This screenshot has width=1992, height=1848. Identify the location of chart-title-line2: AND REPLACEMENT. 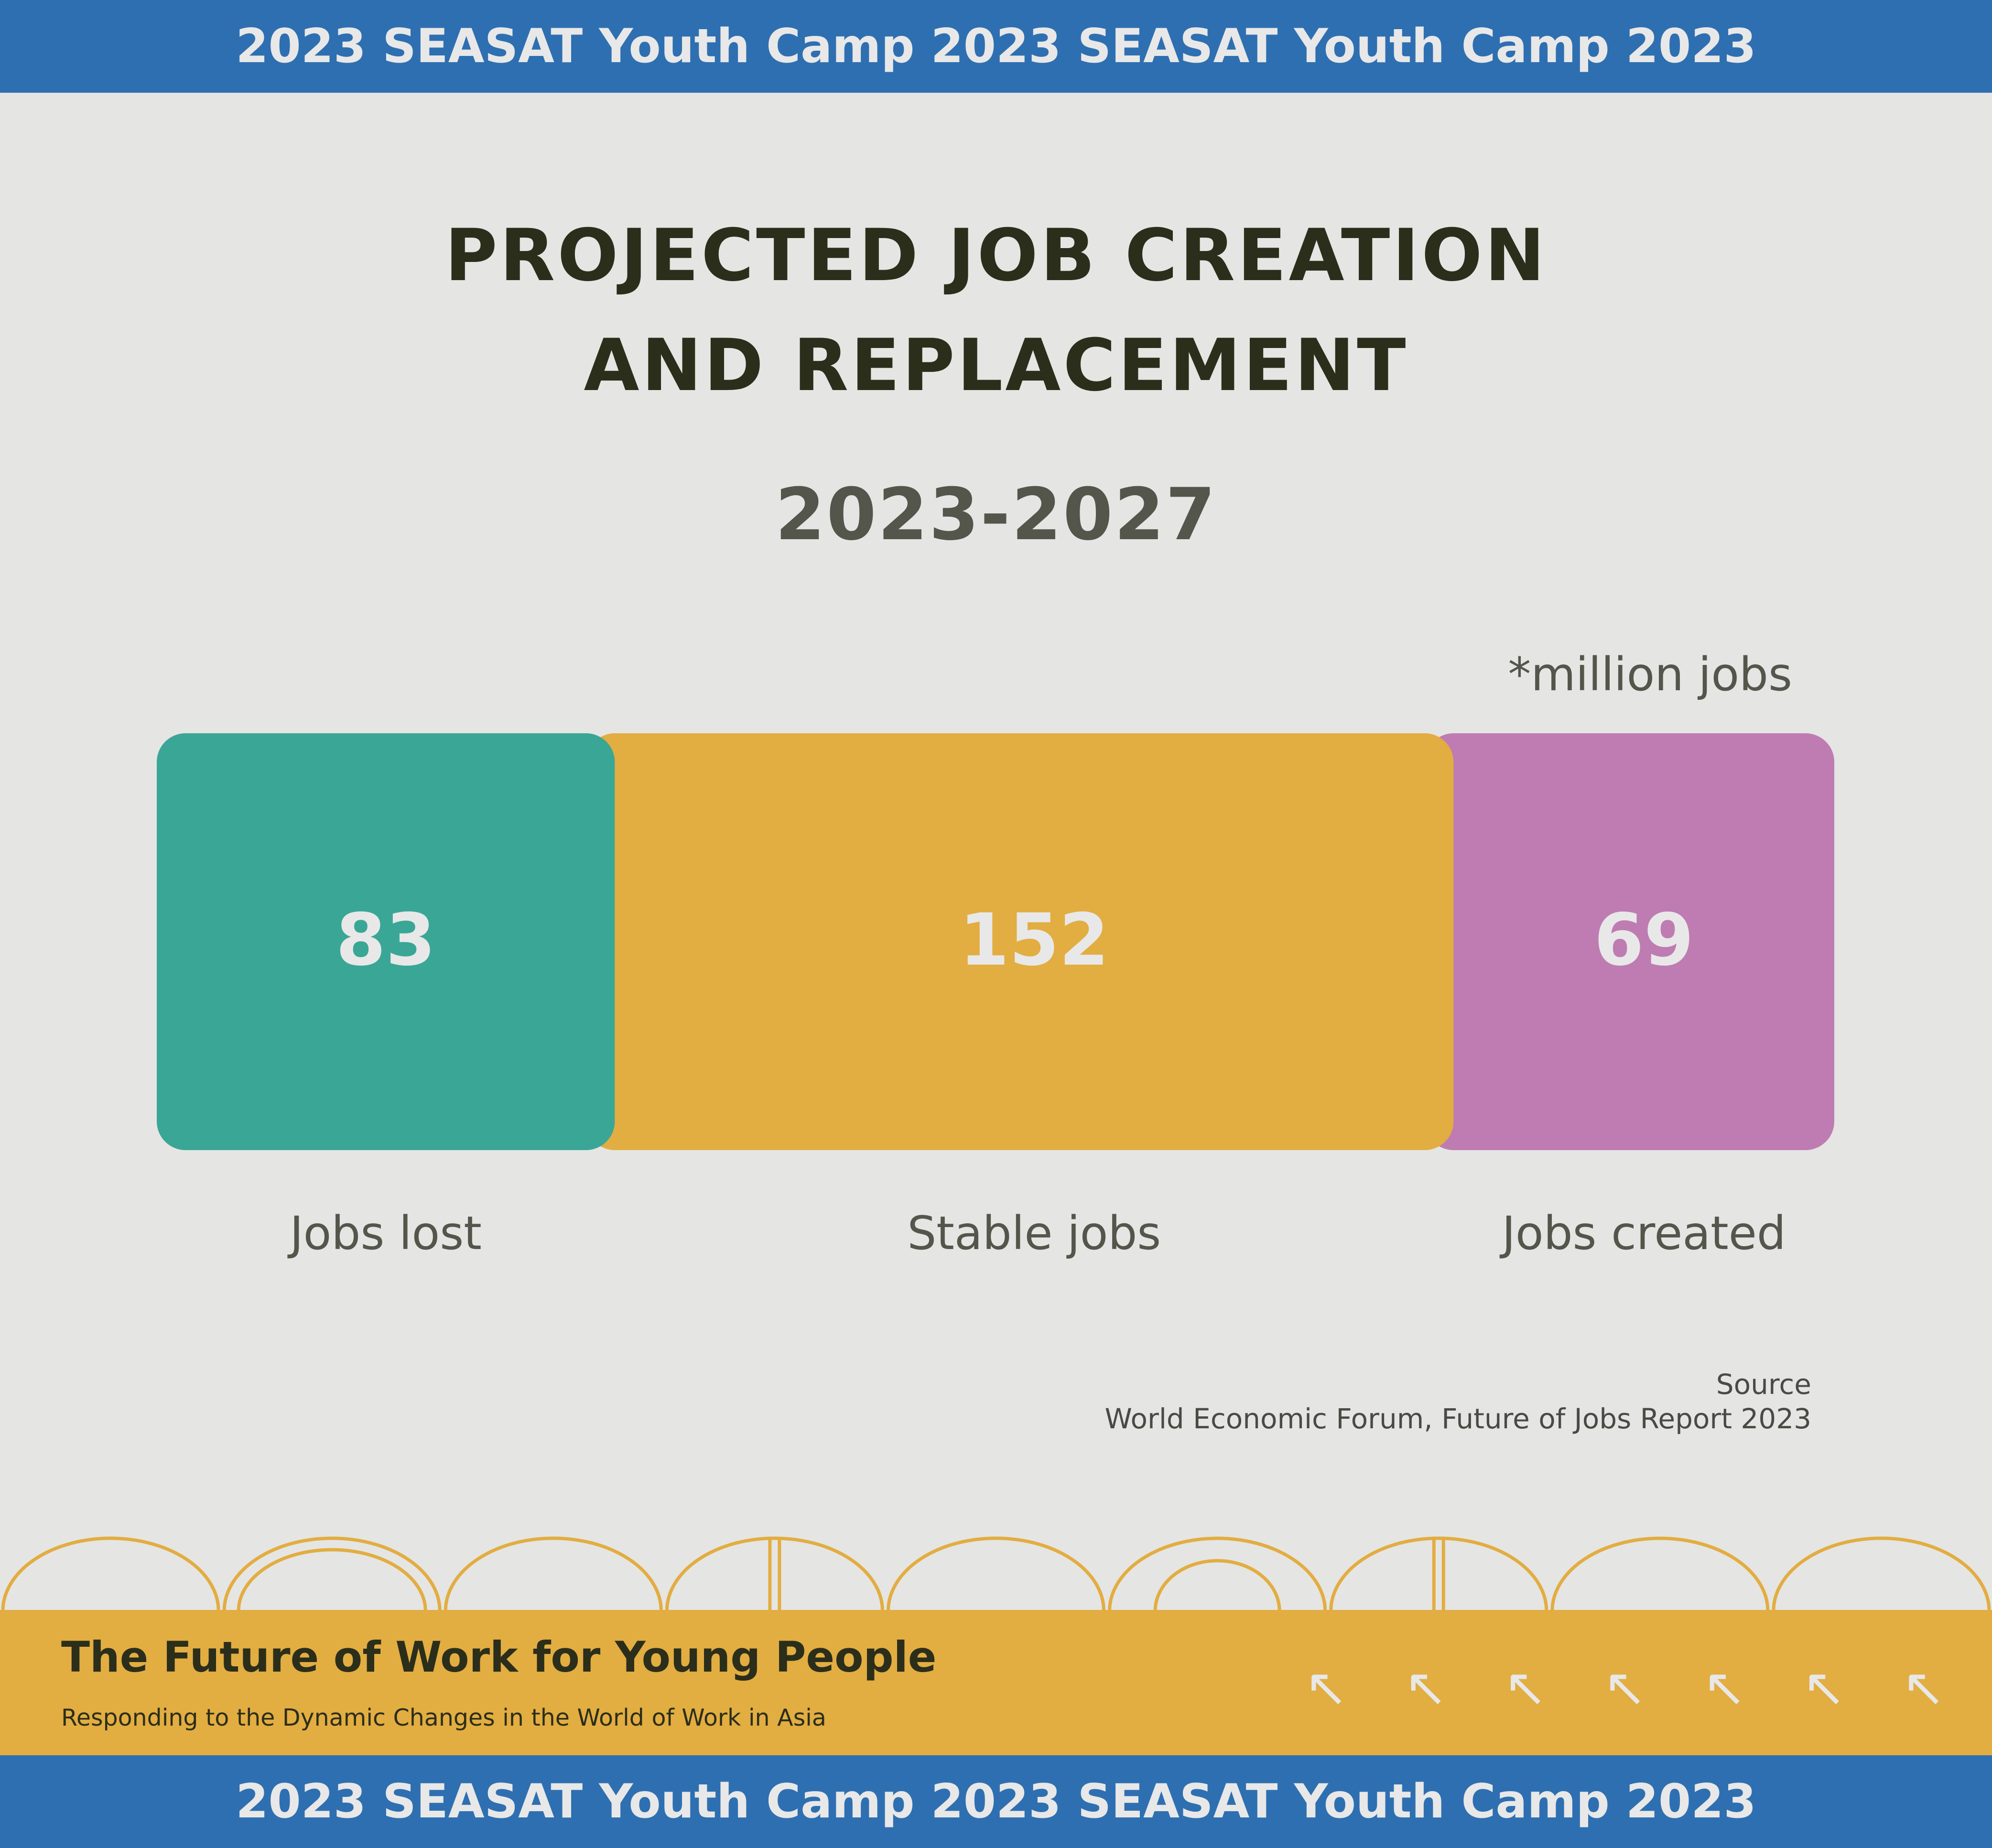
(996, 366).